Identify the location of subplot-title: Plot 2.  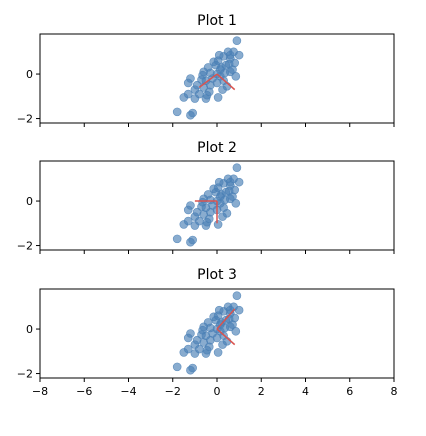
(217, 148).